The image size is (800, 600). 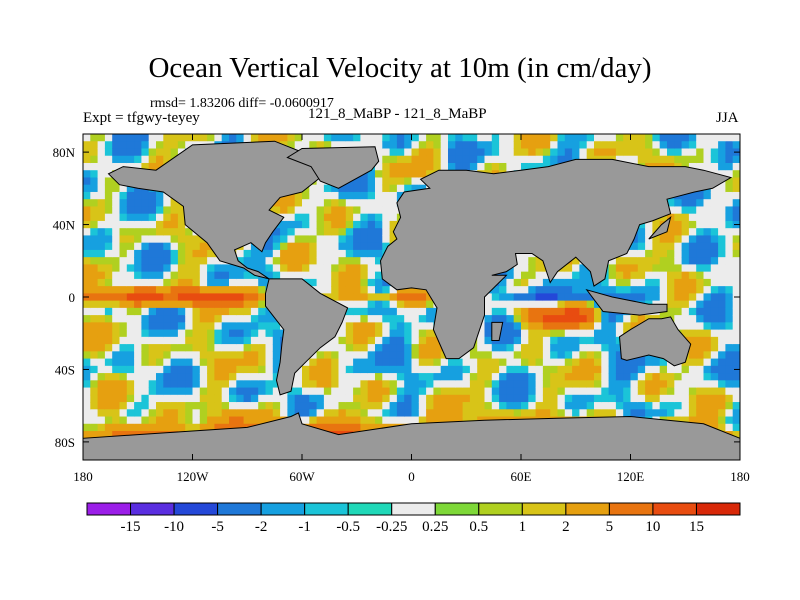 I want to click on colorbar-box, so click(x=239, y=509).